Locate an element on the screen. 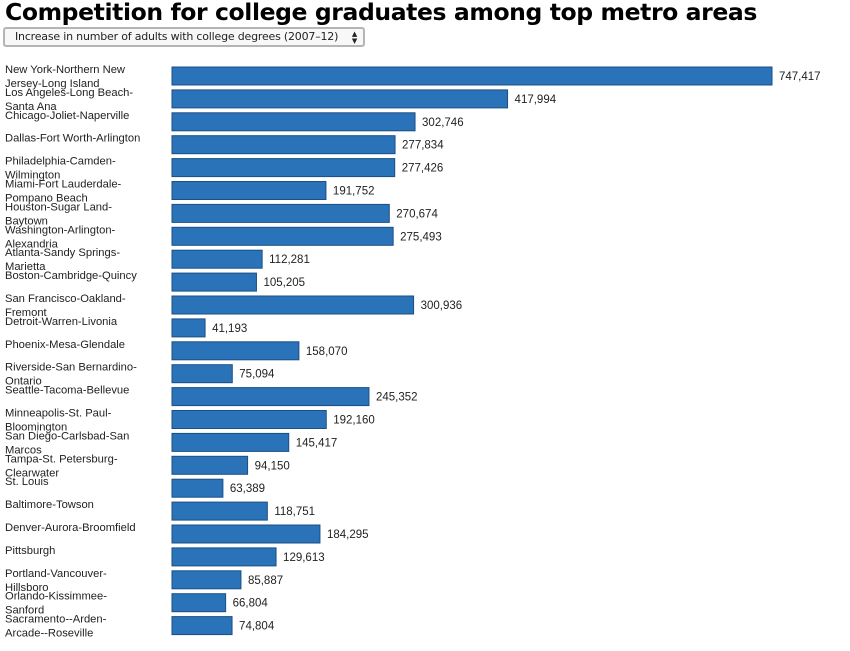 This screenshot has width=850, height=651. category-label: Santa Ana is located at coordinates (31, 107).